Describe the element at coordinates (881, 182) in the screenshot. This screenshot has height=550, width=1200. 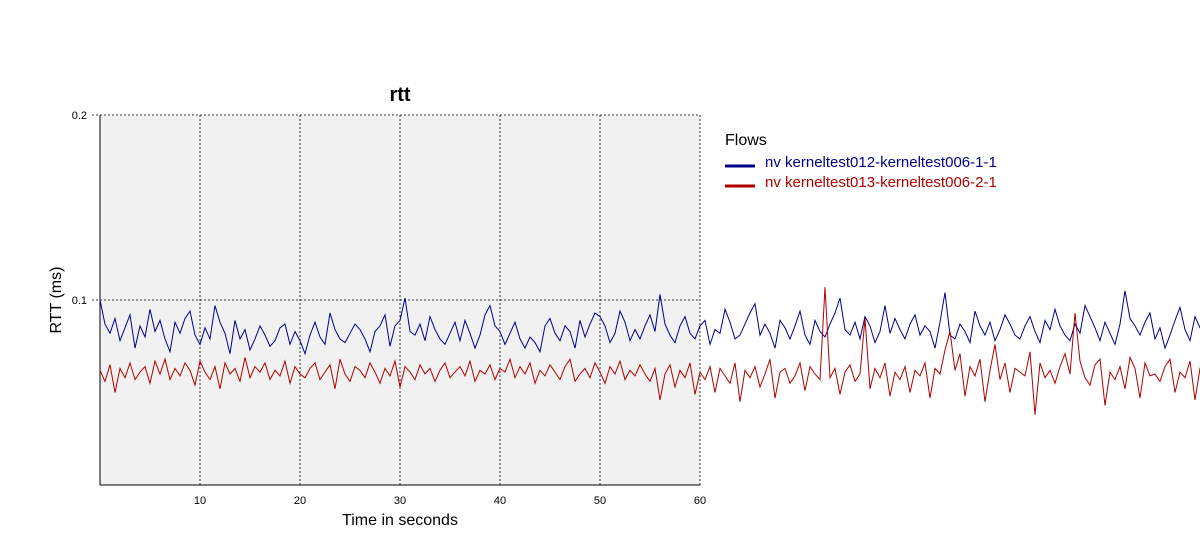
I see `legend-label-2: nv kerneltest013-kerneltest006-2-1` at that location.